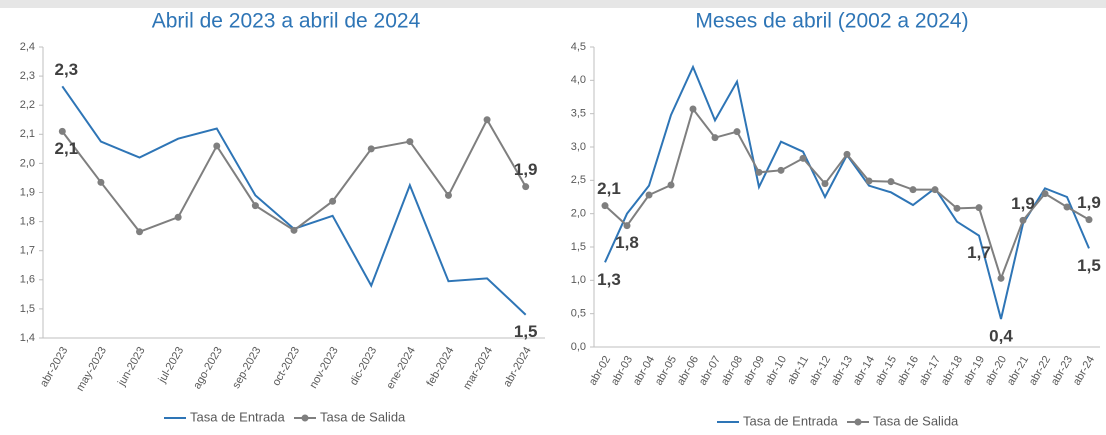  Describe the element at coordinates (1001, 335) in the screenshot. I see `data-label: 0,4` at that location.